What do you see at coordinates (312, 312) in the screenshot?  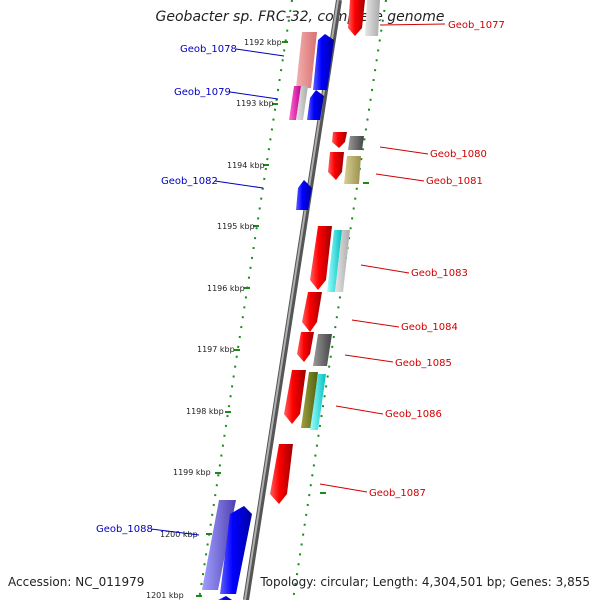 I see `gene-1084-arrow` at bounding box center [312, 312].